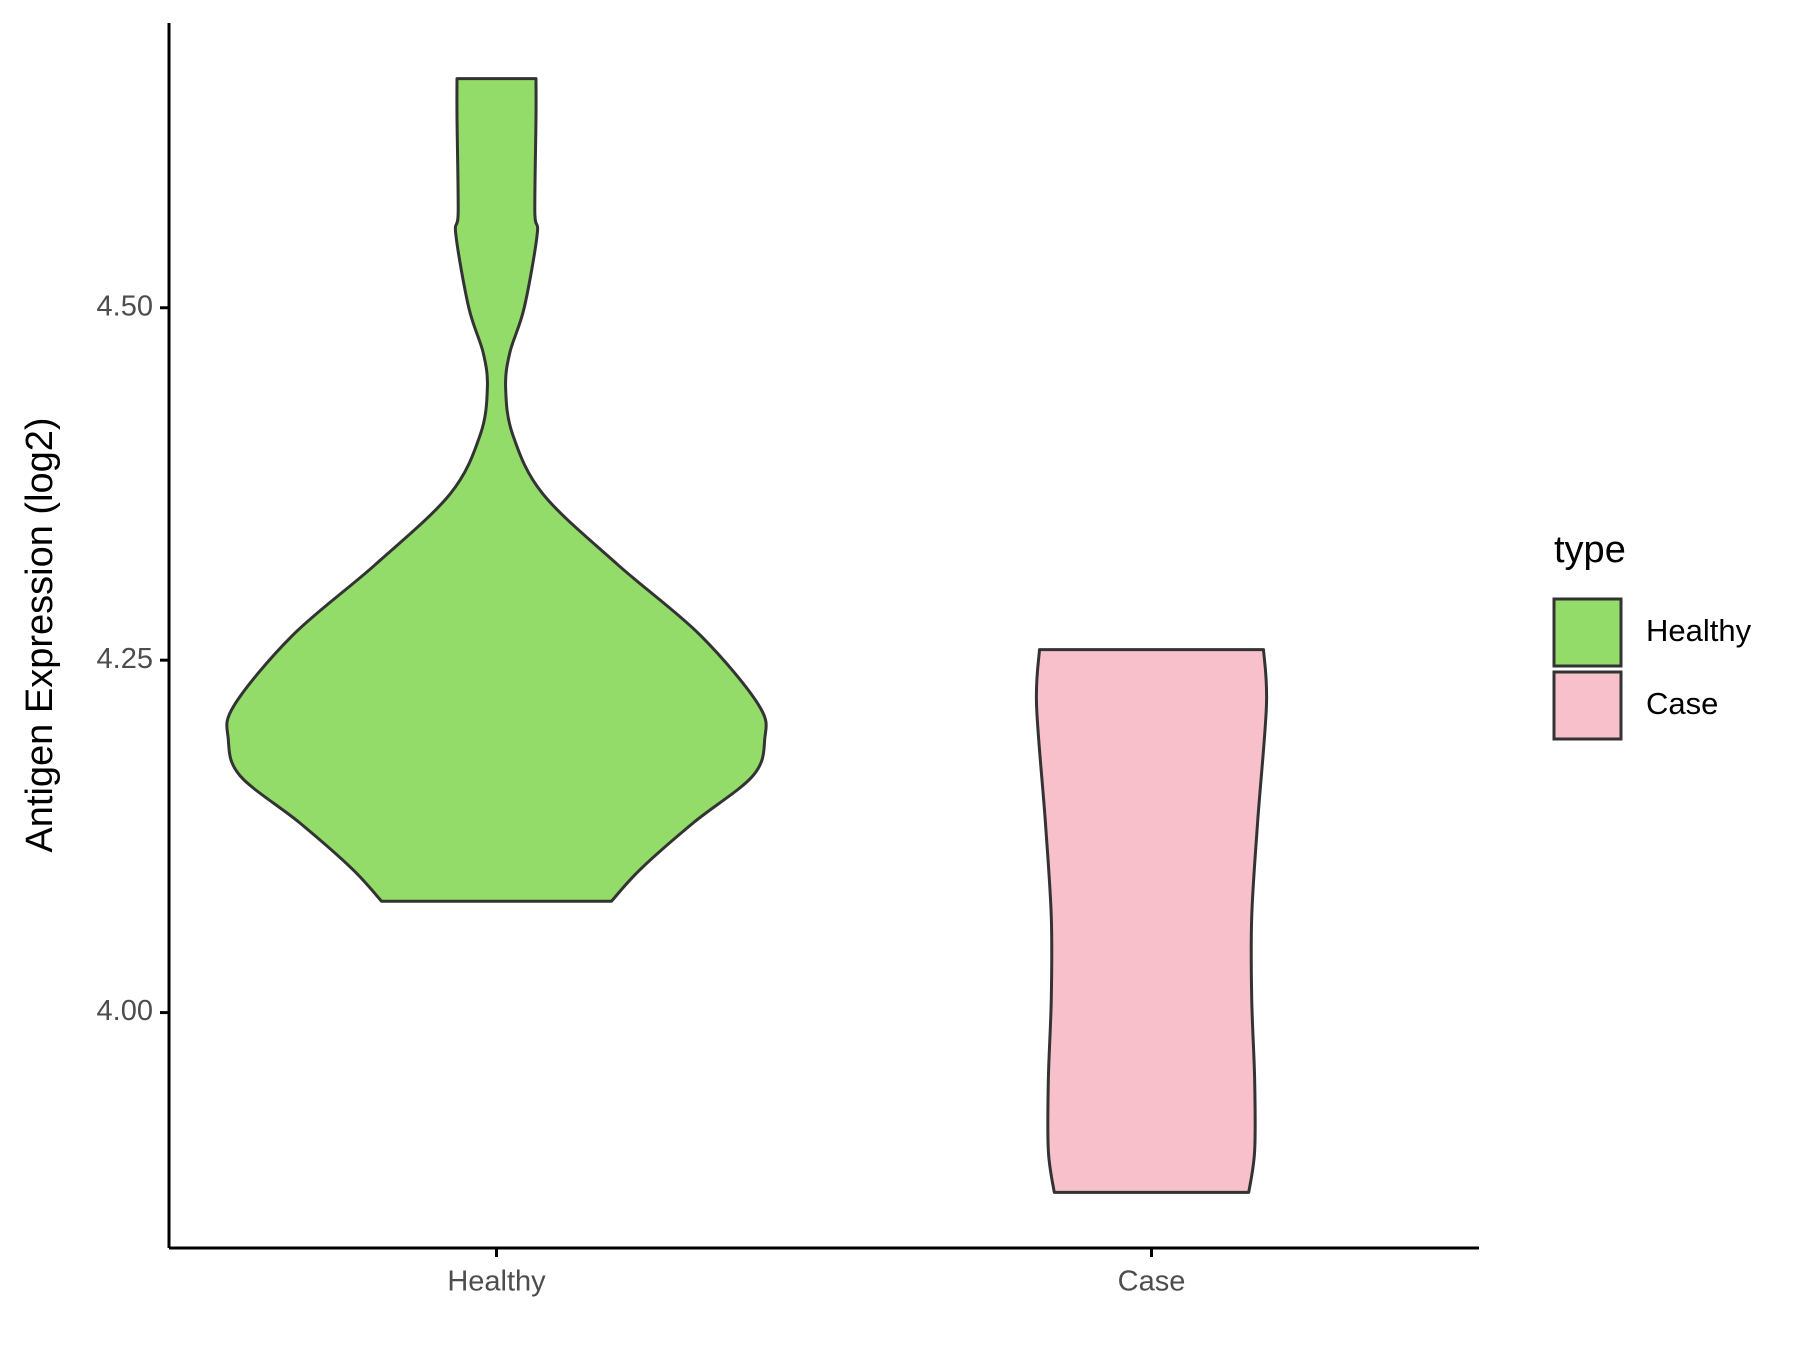 This screenshot has width=1800, height=1350. What do you see at coordinates (1699, 630) in the screenshot?
I see `legend-label: Healthy` at bounding box center [1699, 630].